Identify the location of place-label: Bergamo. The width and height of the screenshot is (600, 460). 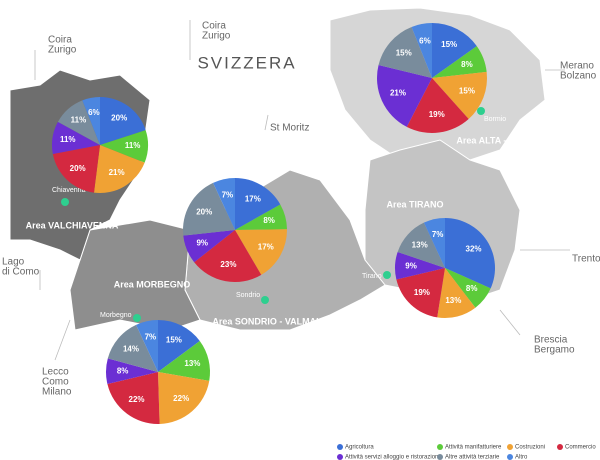
(554, 350).